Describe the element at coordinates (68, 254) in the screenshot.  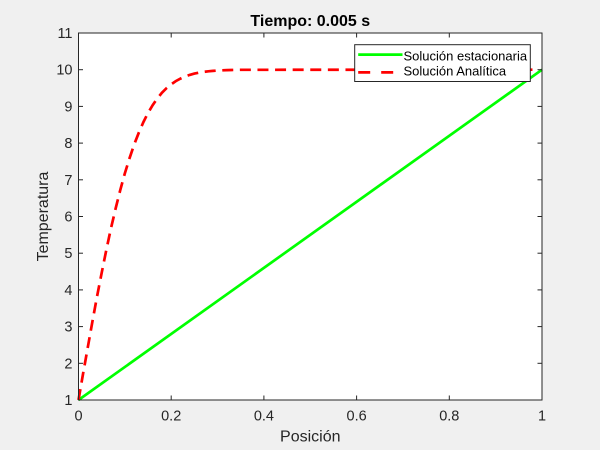
I see `svg-text: 5` at that location.